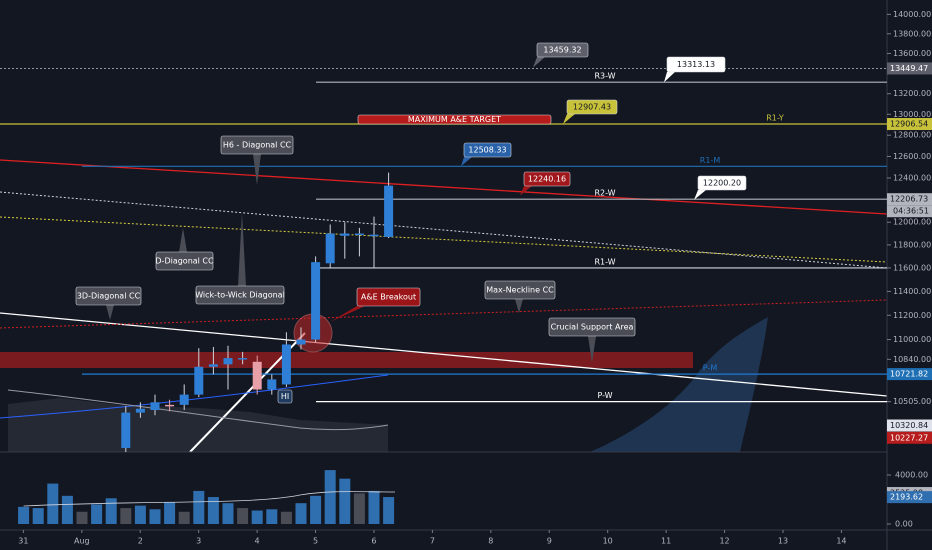 The image size is (932, 550). I want to click on x-tick-label: 6, so click(373, 541).